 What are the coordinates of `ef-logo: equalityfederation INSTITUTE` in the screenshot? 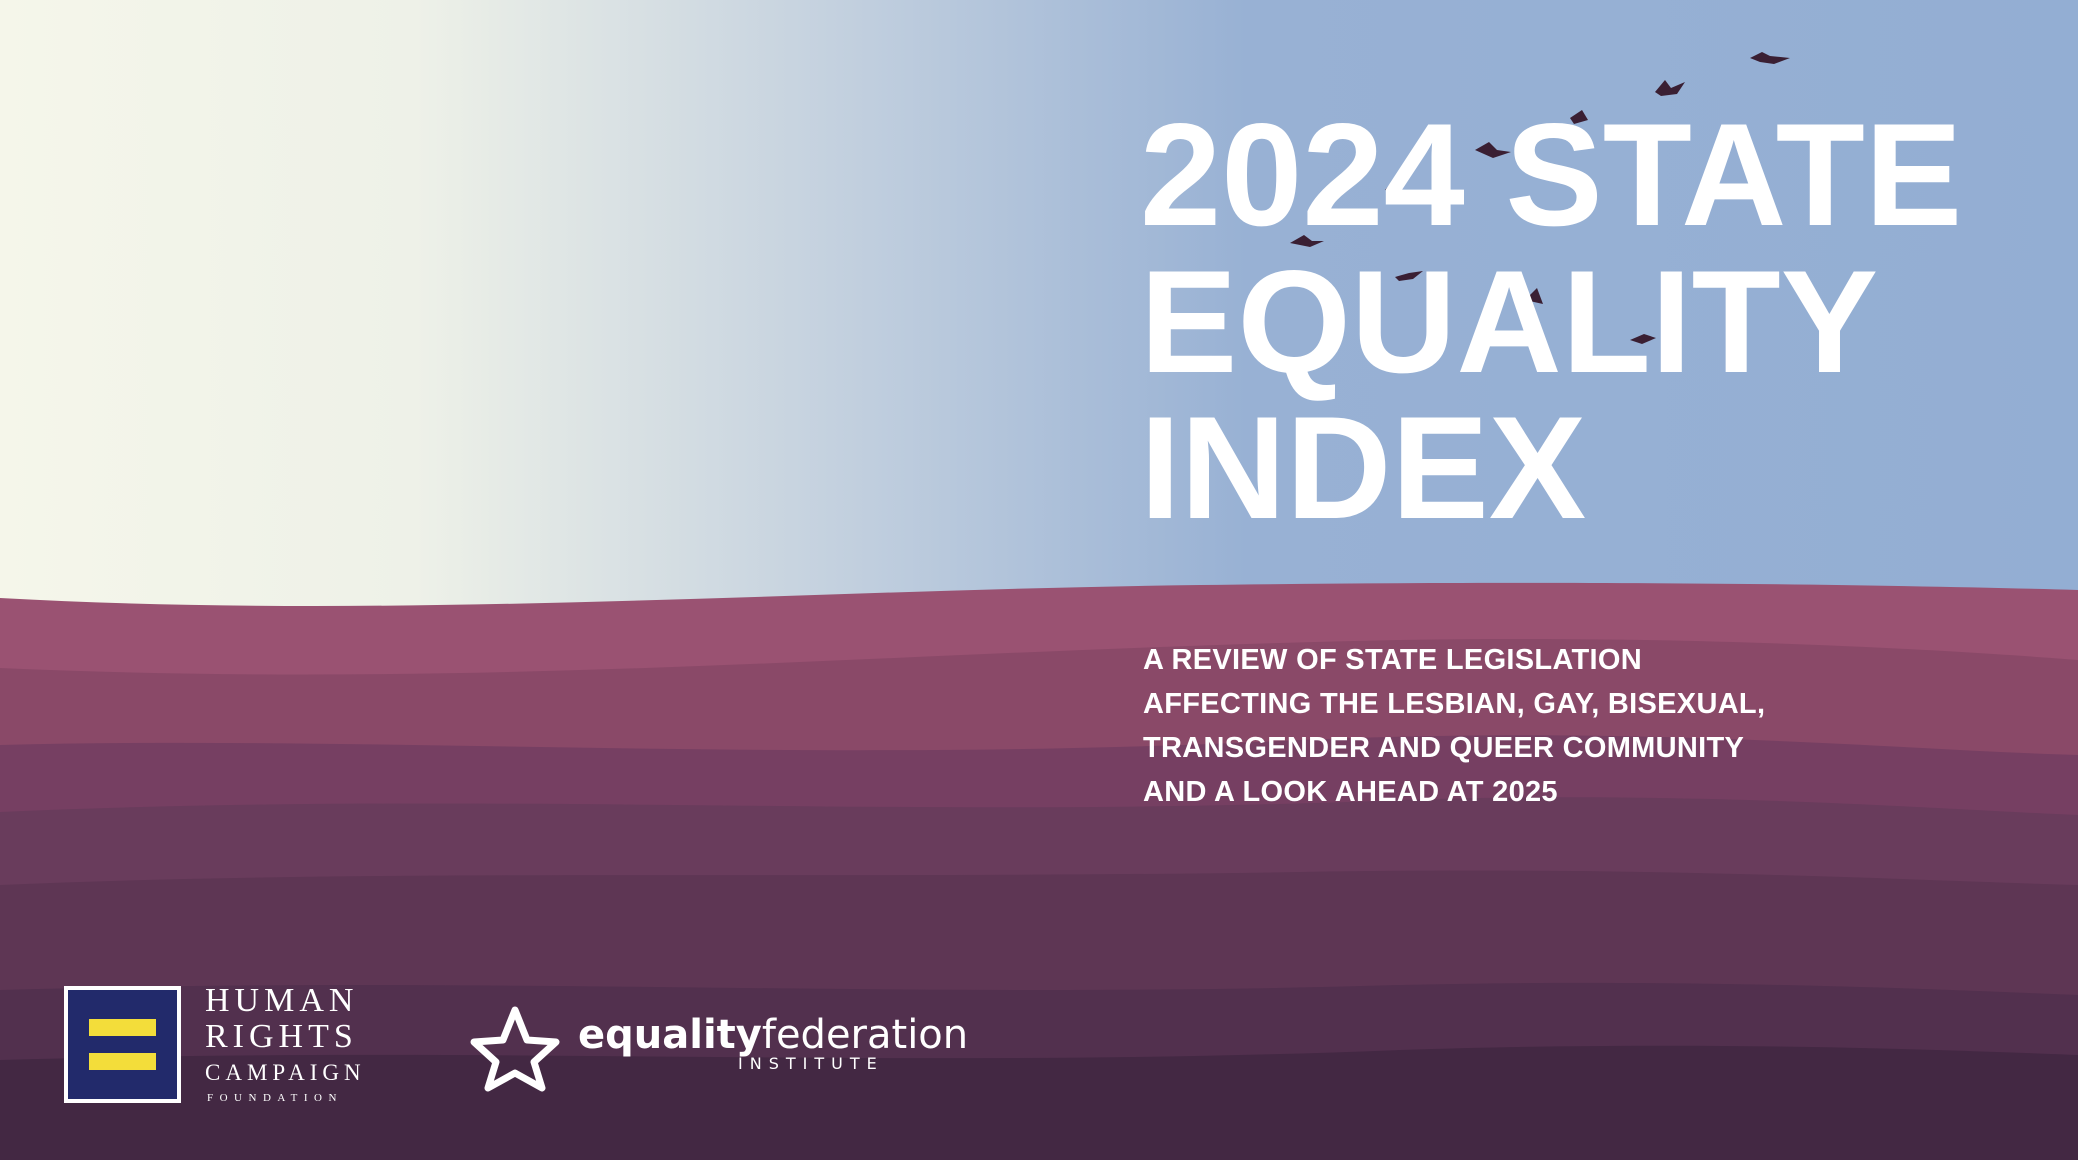 It's located at (719, 1049).